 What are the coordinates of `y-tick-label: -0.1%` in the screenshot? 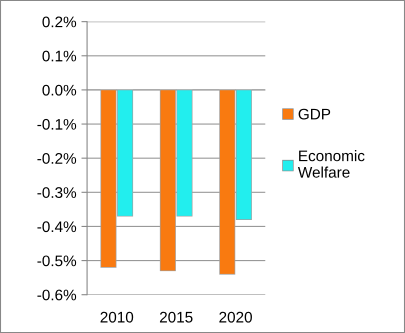 It's located at (56, 124).